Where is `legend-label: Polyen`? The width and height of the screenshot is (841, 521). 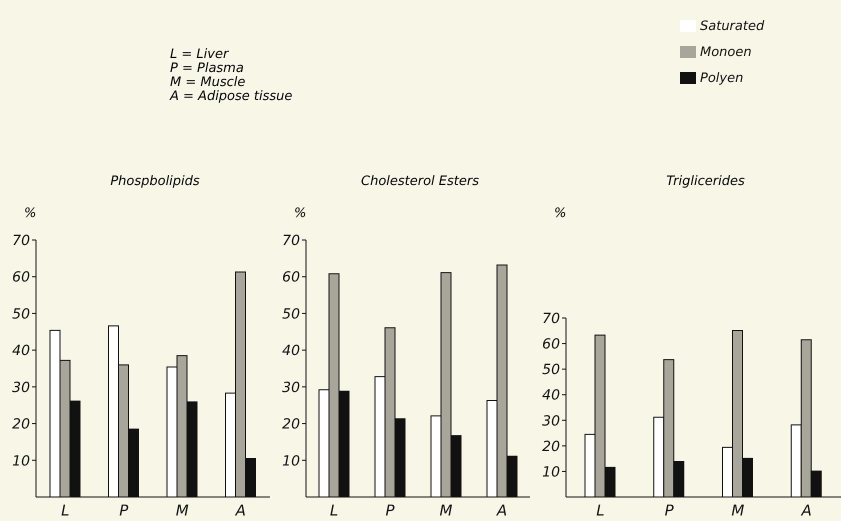
legend-label: Polyen is located at coordinates (722, 78).